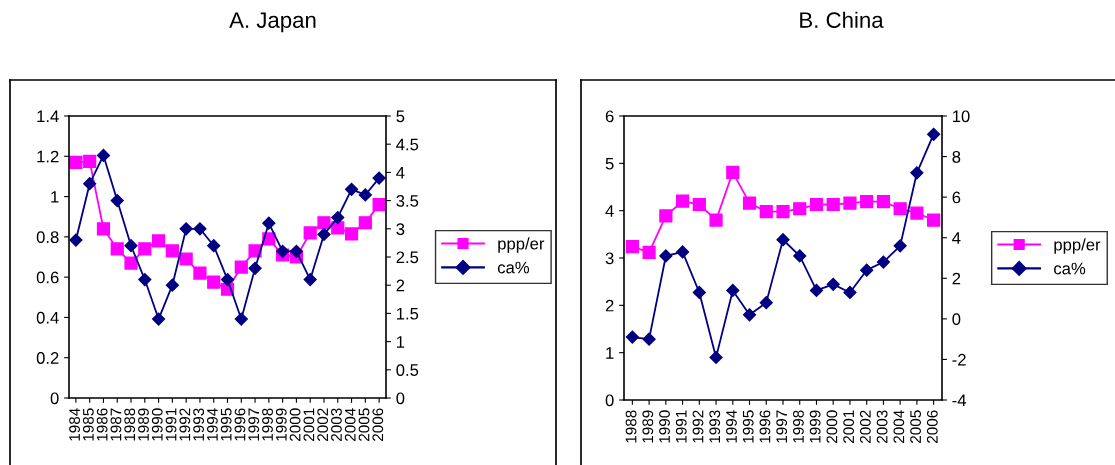  I want to click on y2-tick-label: 10, so click(961, 116).